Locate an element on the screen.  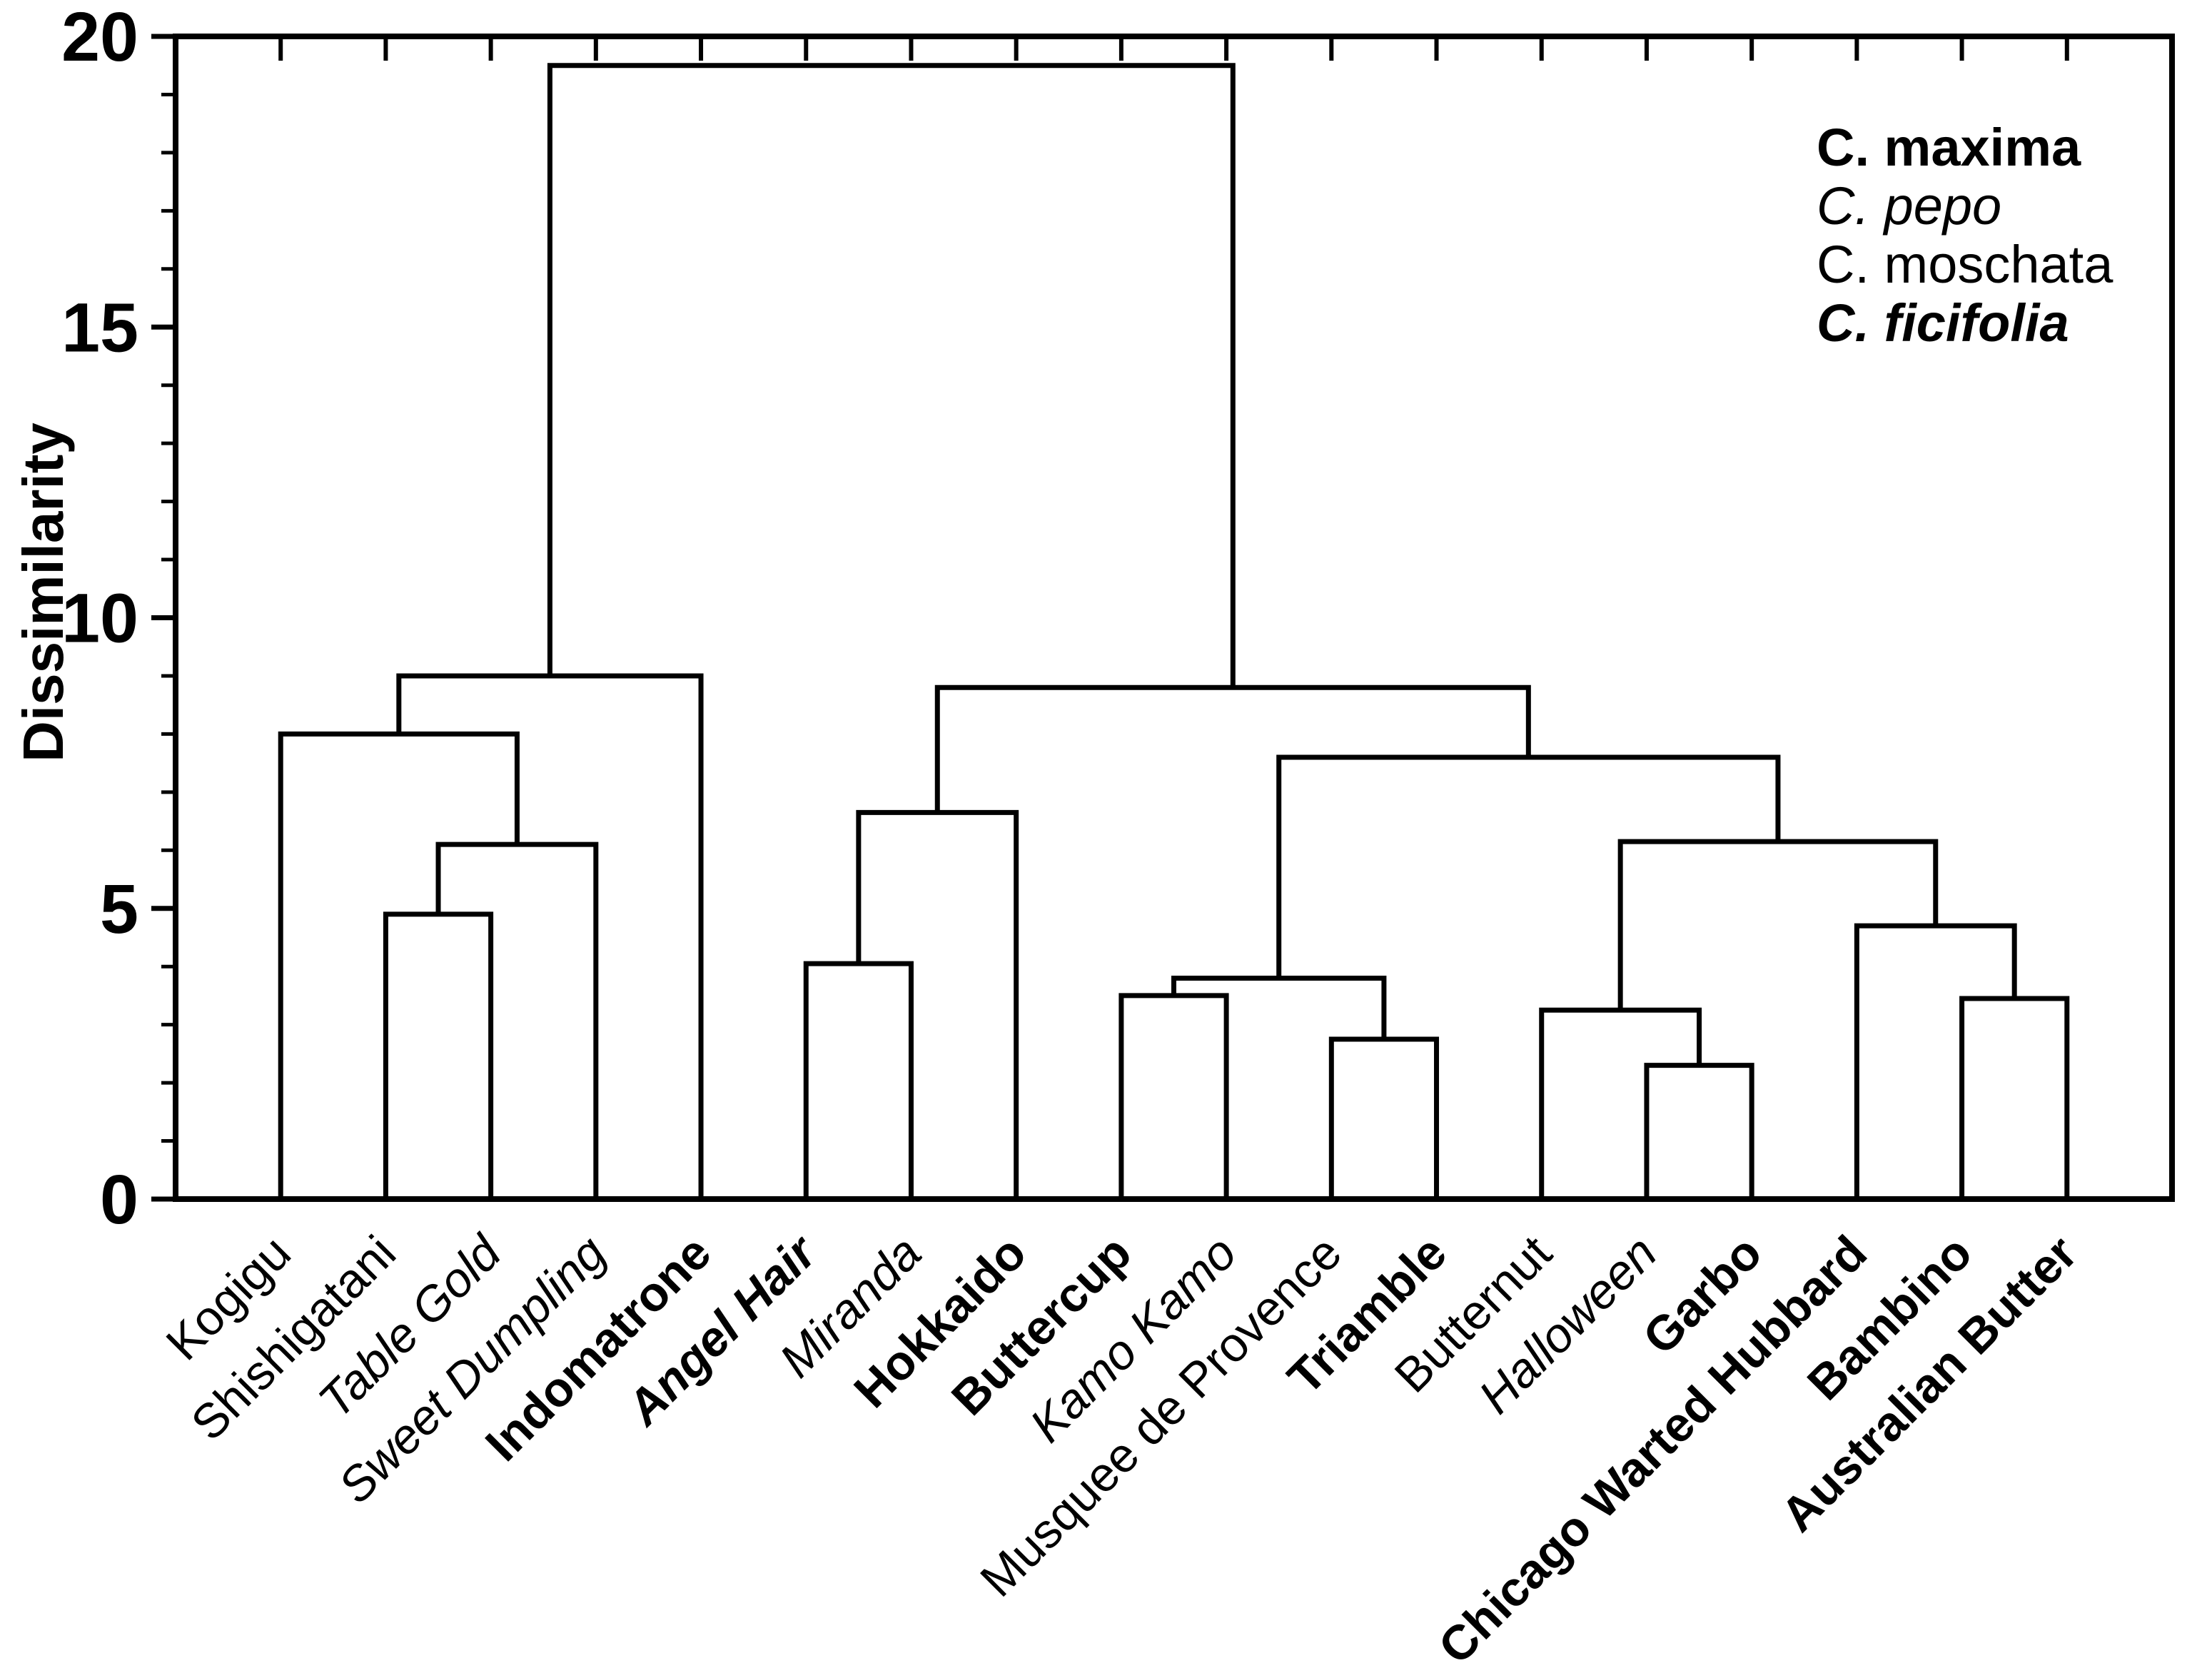
y-tick-label-20: 20 is located at coordinates (99, 38).